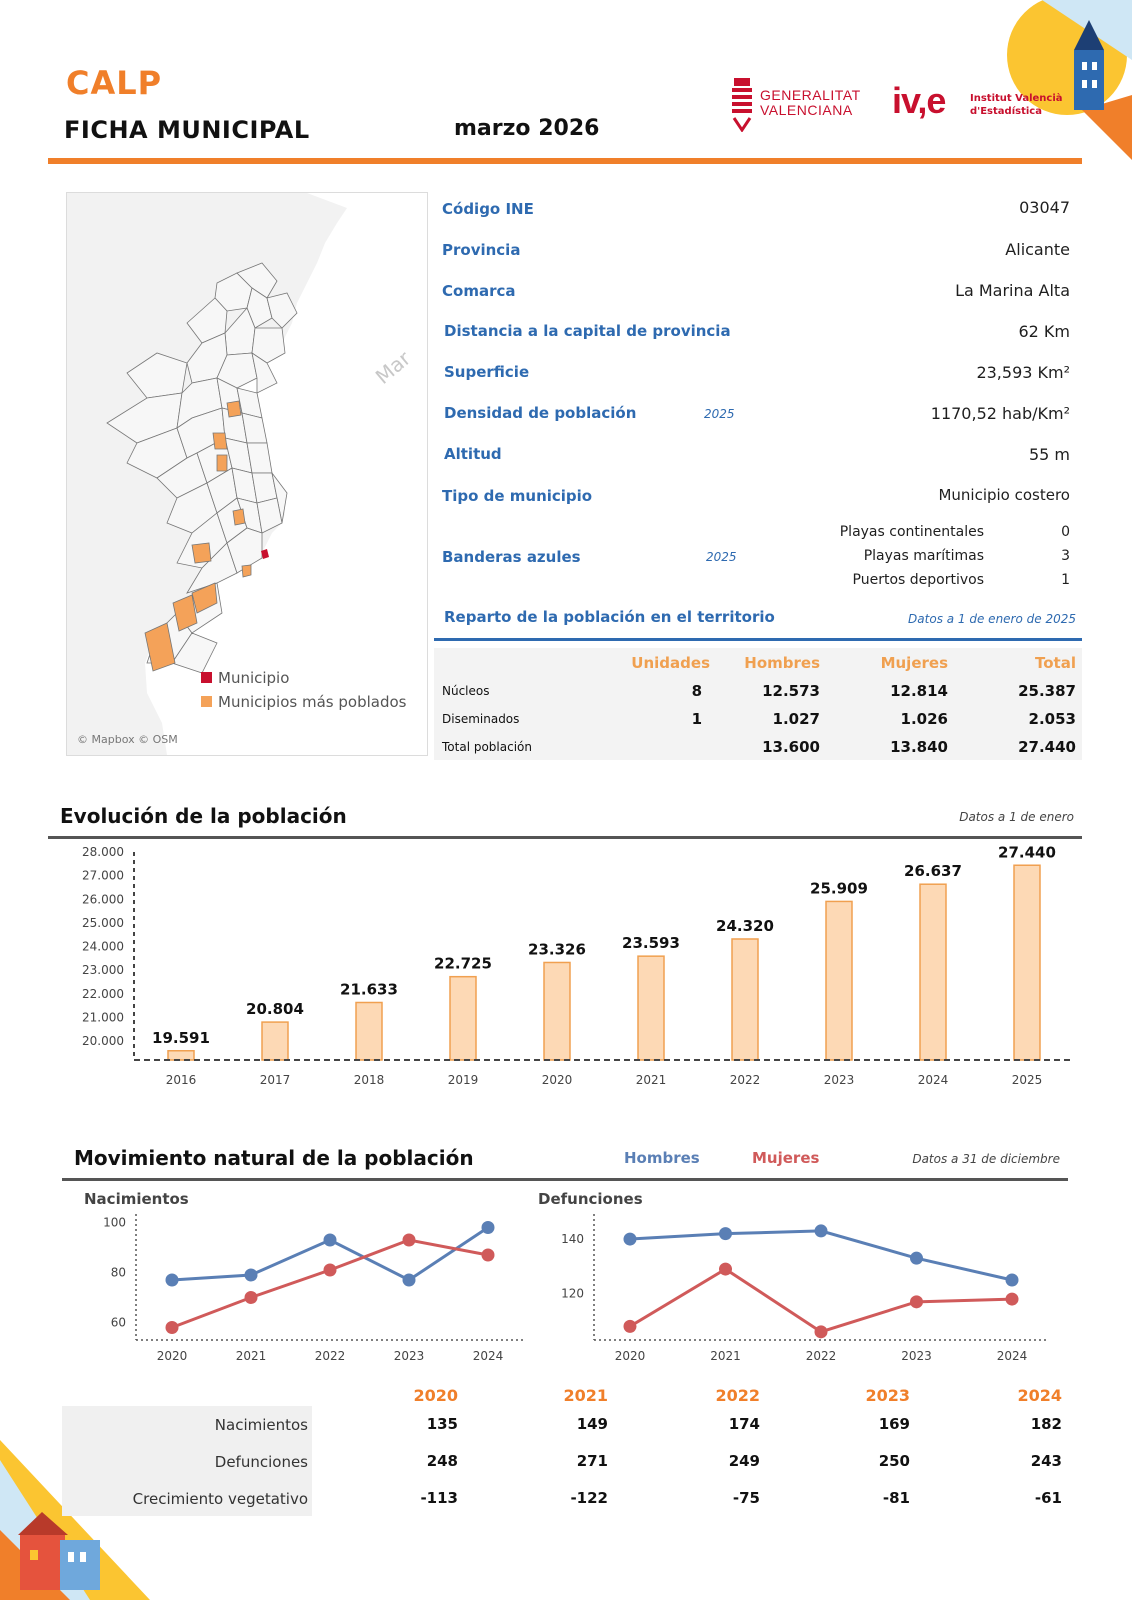  I want to click on x-tick-label: 2022, so click(330, 1356).